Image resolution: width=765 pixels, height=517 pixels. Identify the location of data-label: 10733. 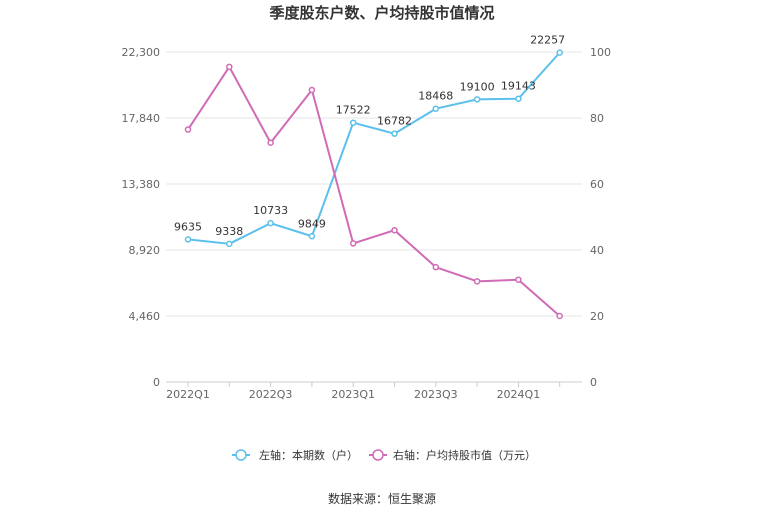
(270, 210).